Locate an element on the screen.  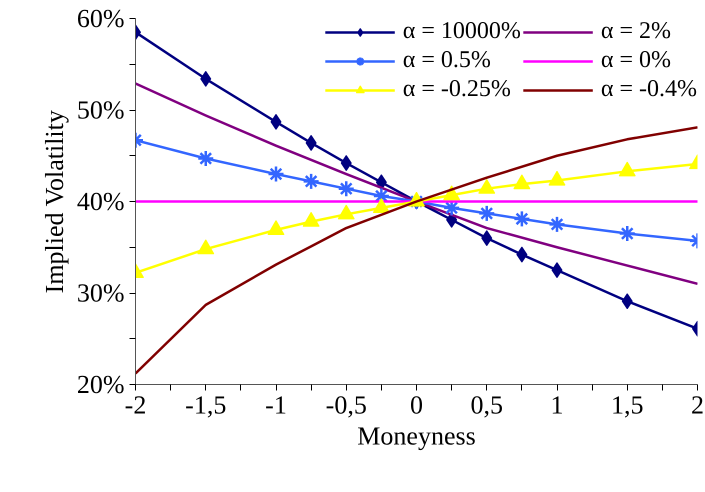
x-tick-label: -1 is located at coordinates (276, 405).